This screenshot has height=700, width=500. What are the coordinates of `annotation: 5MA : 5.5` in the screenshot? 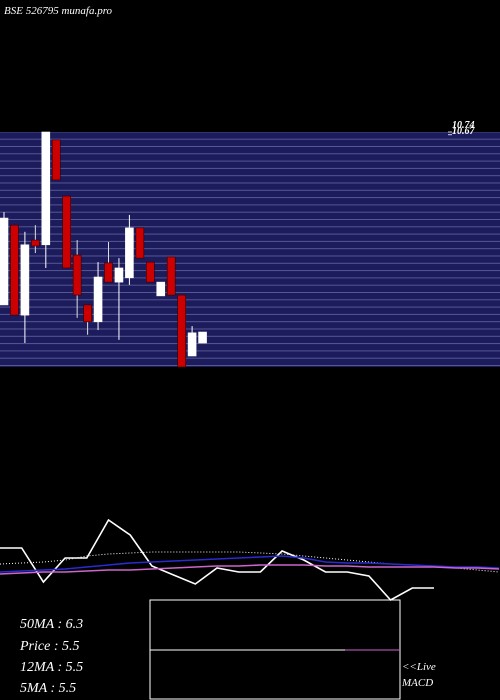 It's located at (48, 688).